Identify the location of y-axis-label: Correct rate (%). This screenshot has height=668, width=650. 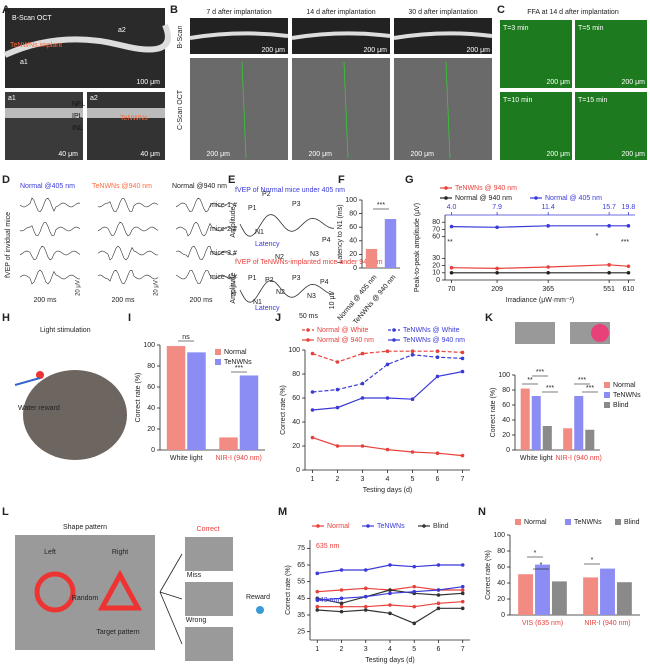
(288, 590).